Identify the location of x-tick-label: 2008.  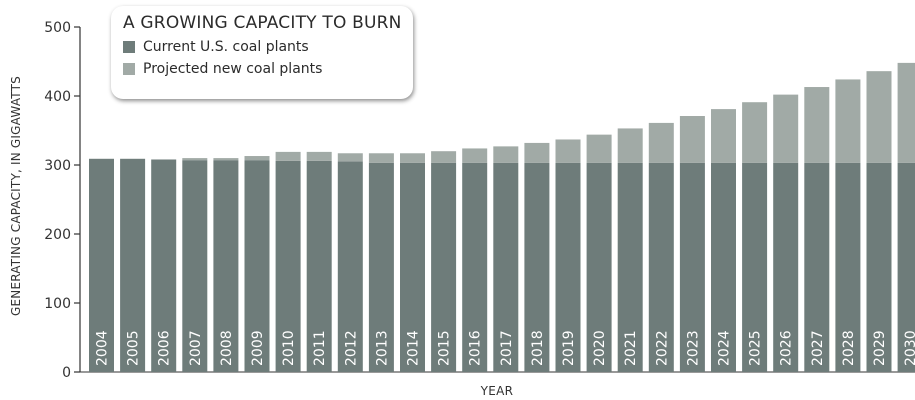
(227, 348).